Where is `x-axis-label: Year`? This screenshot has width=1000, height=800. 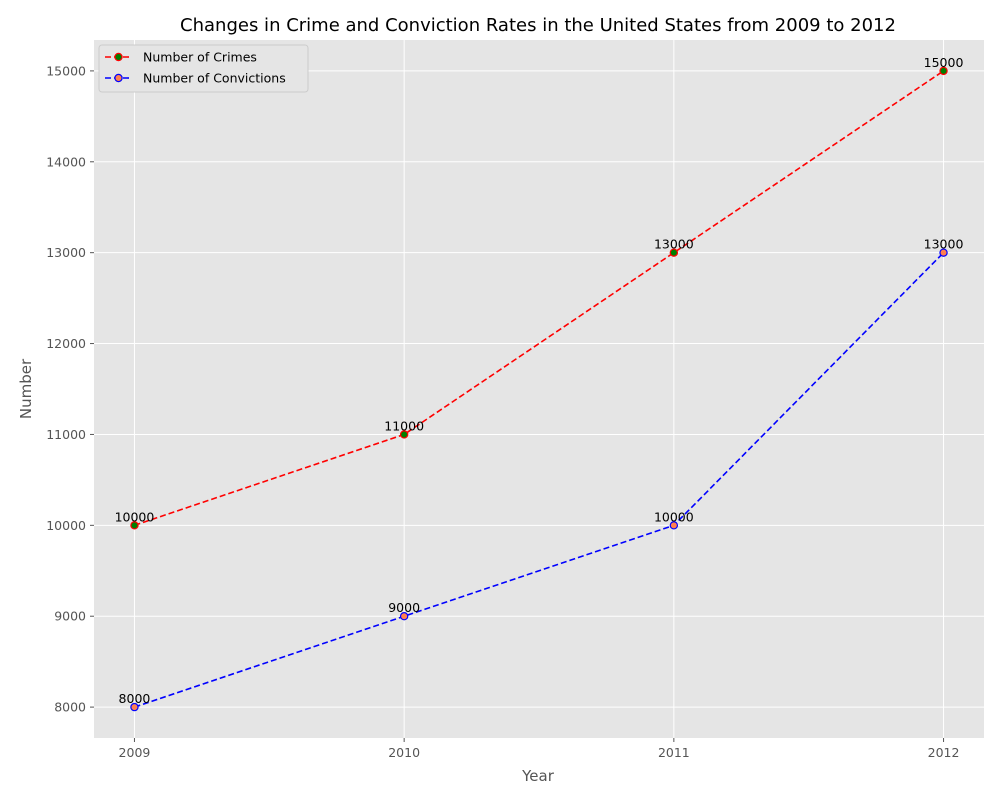
x-axis-label: Year is located at coordinates (538, 776).